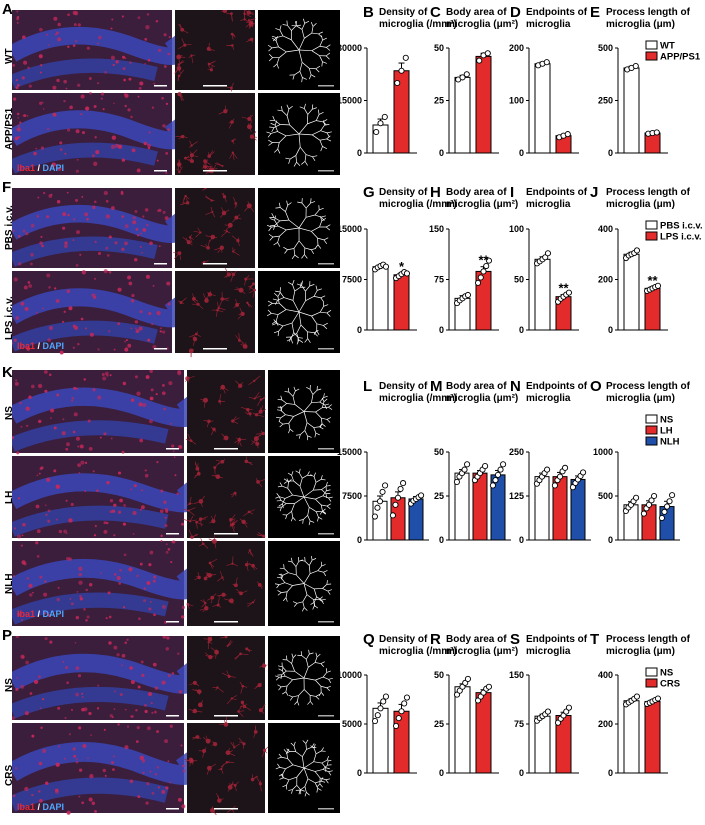 The height and width of the screenshot is (825, 705). Describe the element at coordinates (631, 292) in the screenshot. I see `bar-pbs-i-c-v-` at that location.